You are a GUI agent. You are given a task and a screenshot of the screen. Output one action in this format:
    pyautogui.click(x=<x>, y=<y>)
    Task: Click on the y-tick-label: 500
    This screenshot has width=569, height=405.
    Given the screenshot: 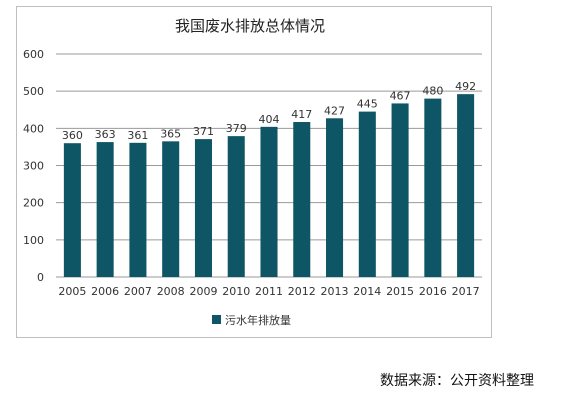 What is the action you would take?
    pyautogui.click(x=33, y=91)
    